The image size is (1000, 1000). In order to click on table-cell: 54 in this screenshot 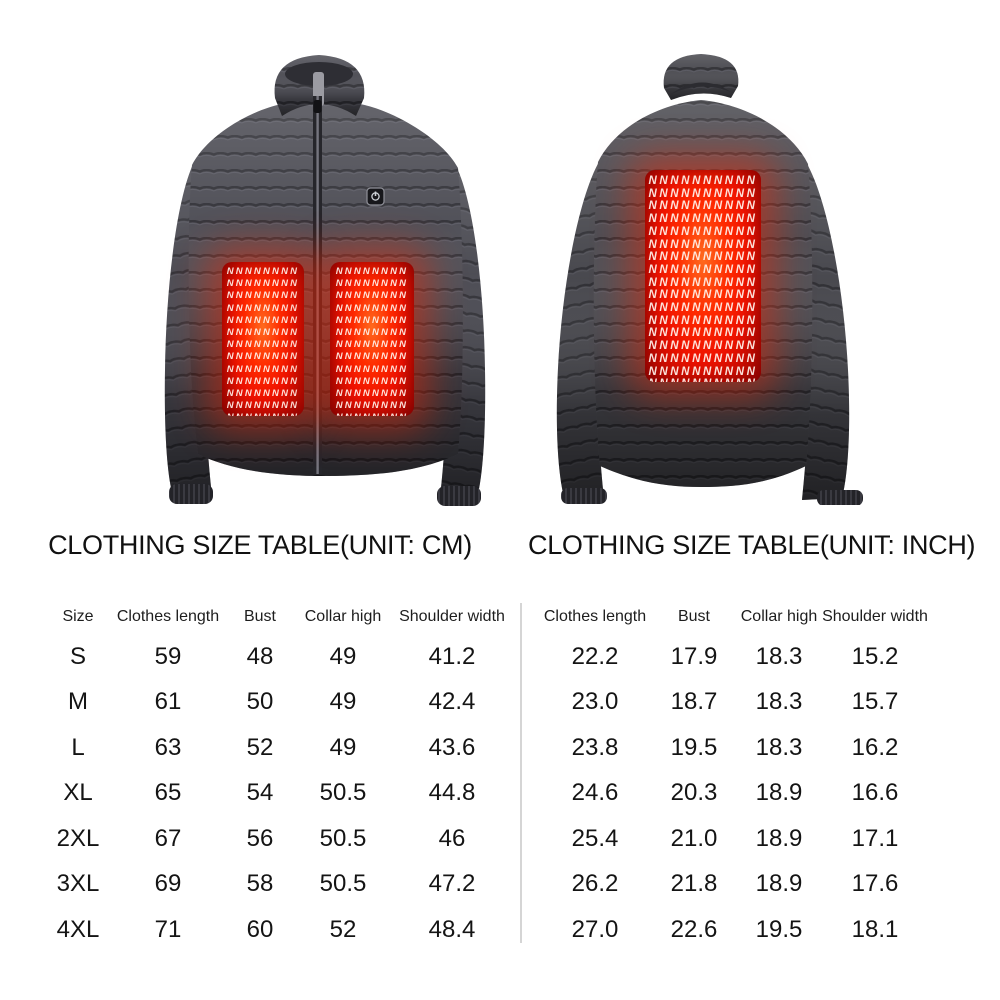, I will do `click(260, 793)`.